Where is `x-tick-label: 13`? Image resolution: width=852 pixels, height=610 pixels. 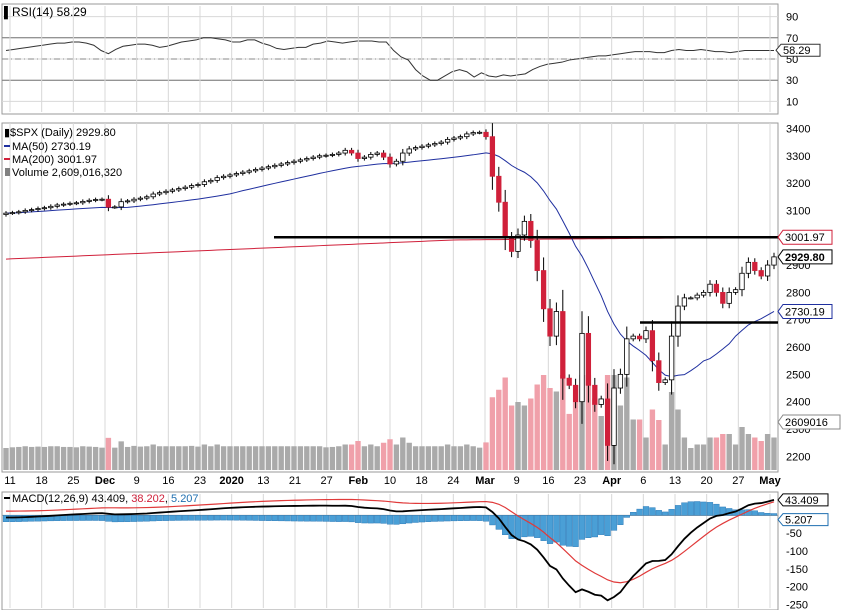 x-tick-label: 13 is located at coordinates (263, 481).